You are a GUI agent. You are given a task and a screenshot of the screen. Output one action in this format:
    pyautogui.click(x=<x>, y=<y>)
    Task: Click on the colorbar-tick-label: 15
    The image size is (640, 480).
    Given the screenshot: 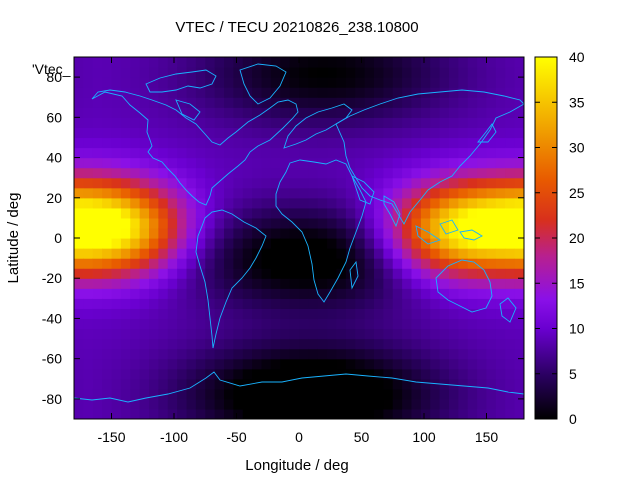 What is the action you would take?
    pyautogui.click(x=577, y=283)
    